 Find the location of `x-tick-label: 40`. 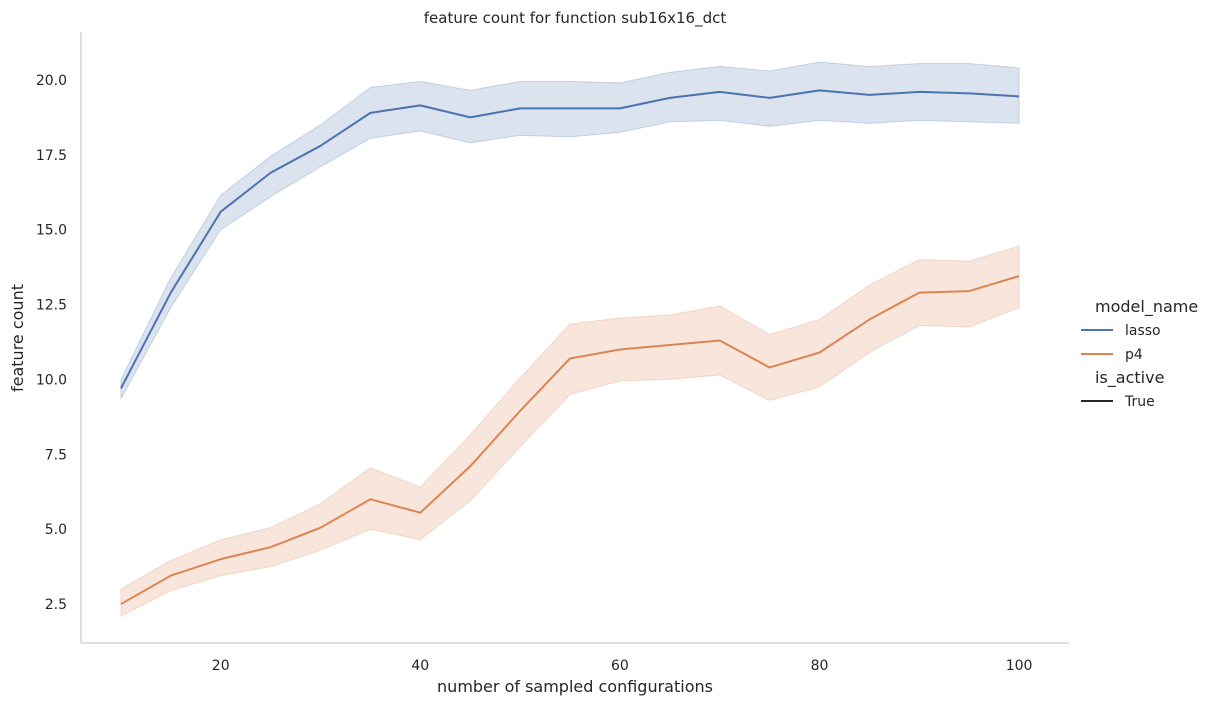

x-tick-label: 40 is located at coordinates (420, 666).